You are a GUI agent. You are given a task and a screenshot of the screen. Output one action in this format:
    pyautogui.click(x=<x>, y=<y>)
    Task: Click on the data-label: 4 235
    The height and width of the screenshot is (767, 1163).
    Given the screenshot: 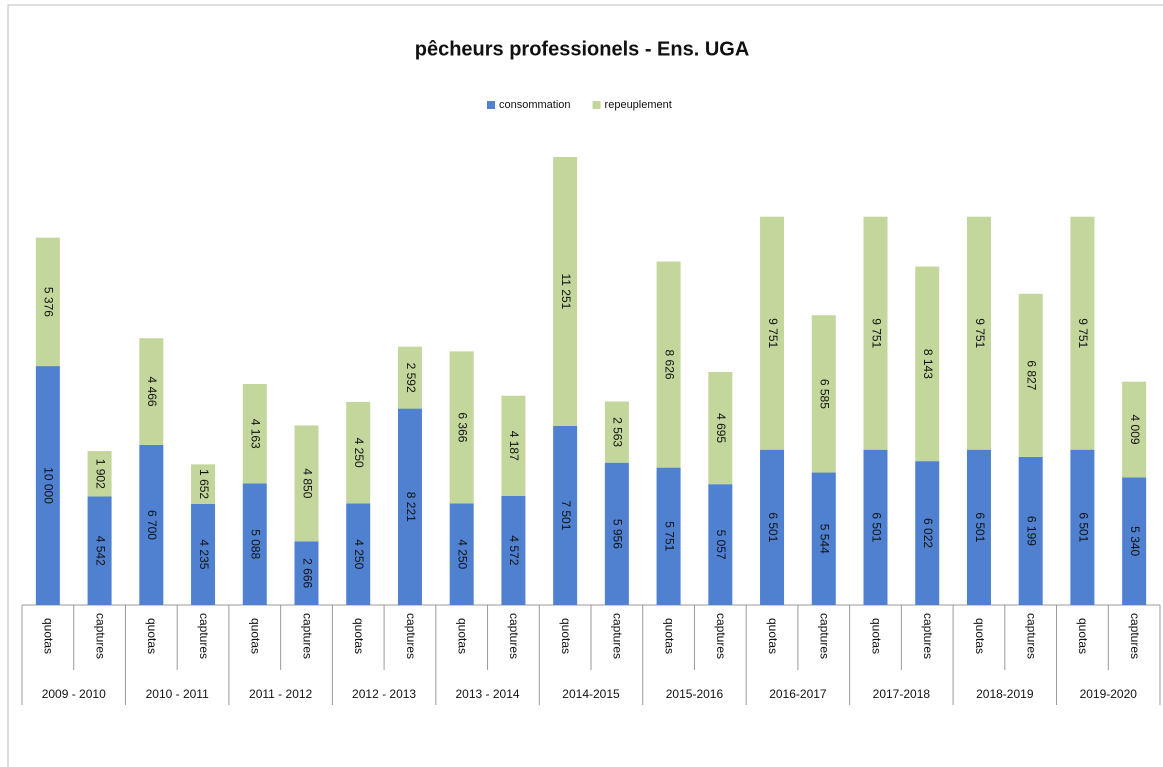 What is the action you would take?
    pyautogui.click(x=204, y=554)
    